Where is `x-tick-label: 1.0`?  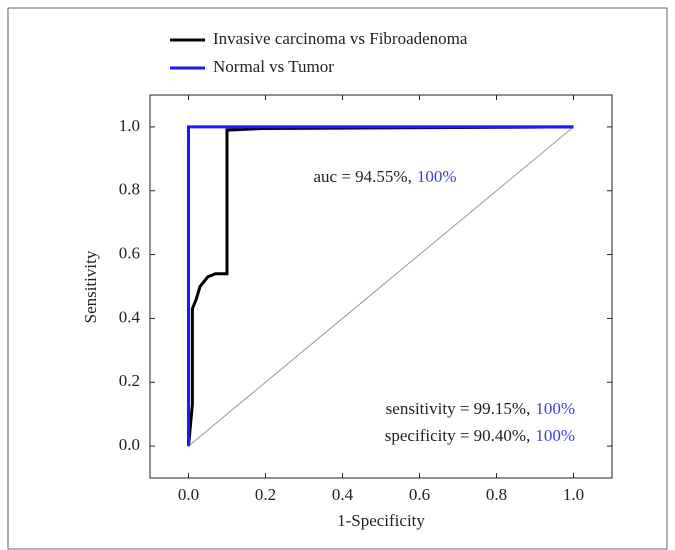
x-tick-label: 1.0 is located at coordinates (573, 494).